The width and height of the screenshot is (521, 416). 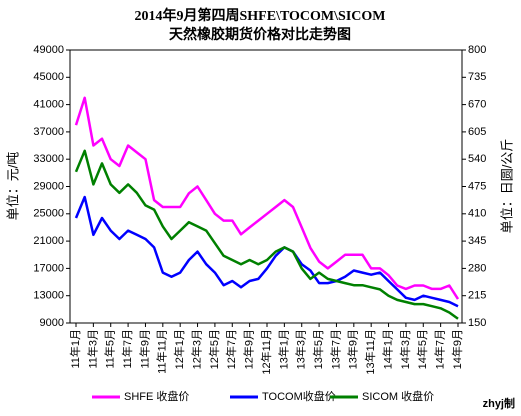 I want to click on x-tick-label: 13年11月, so click(x=370, y=352).